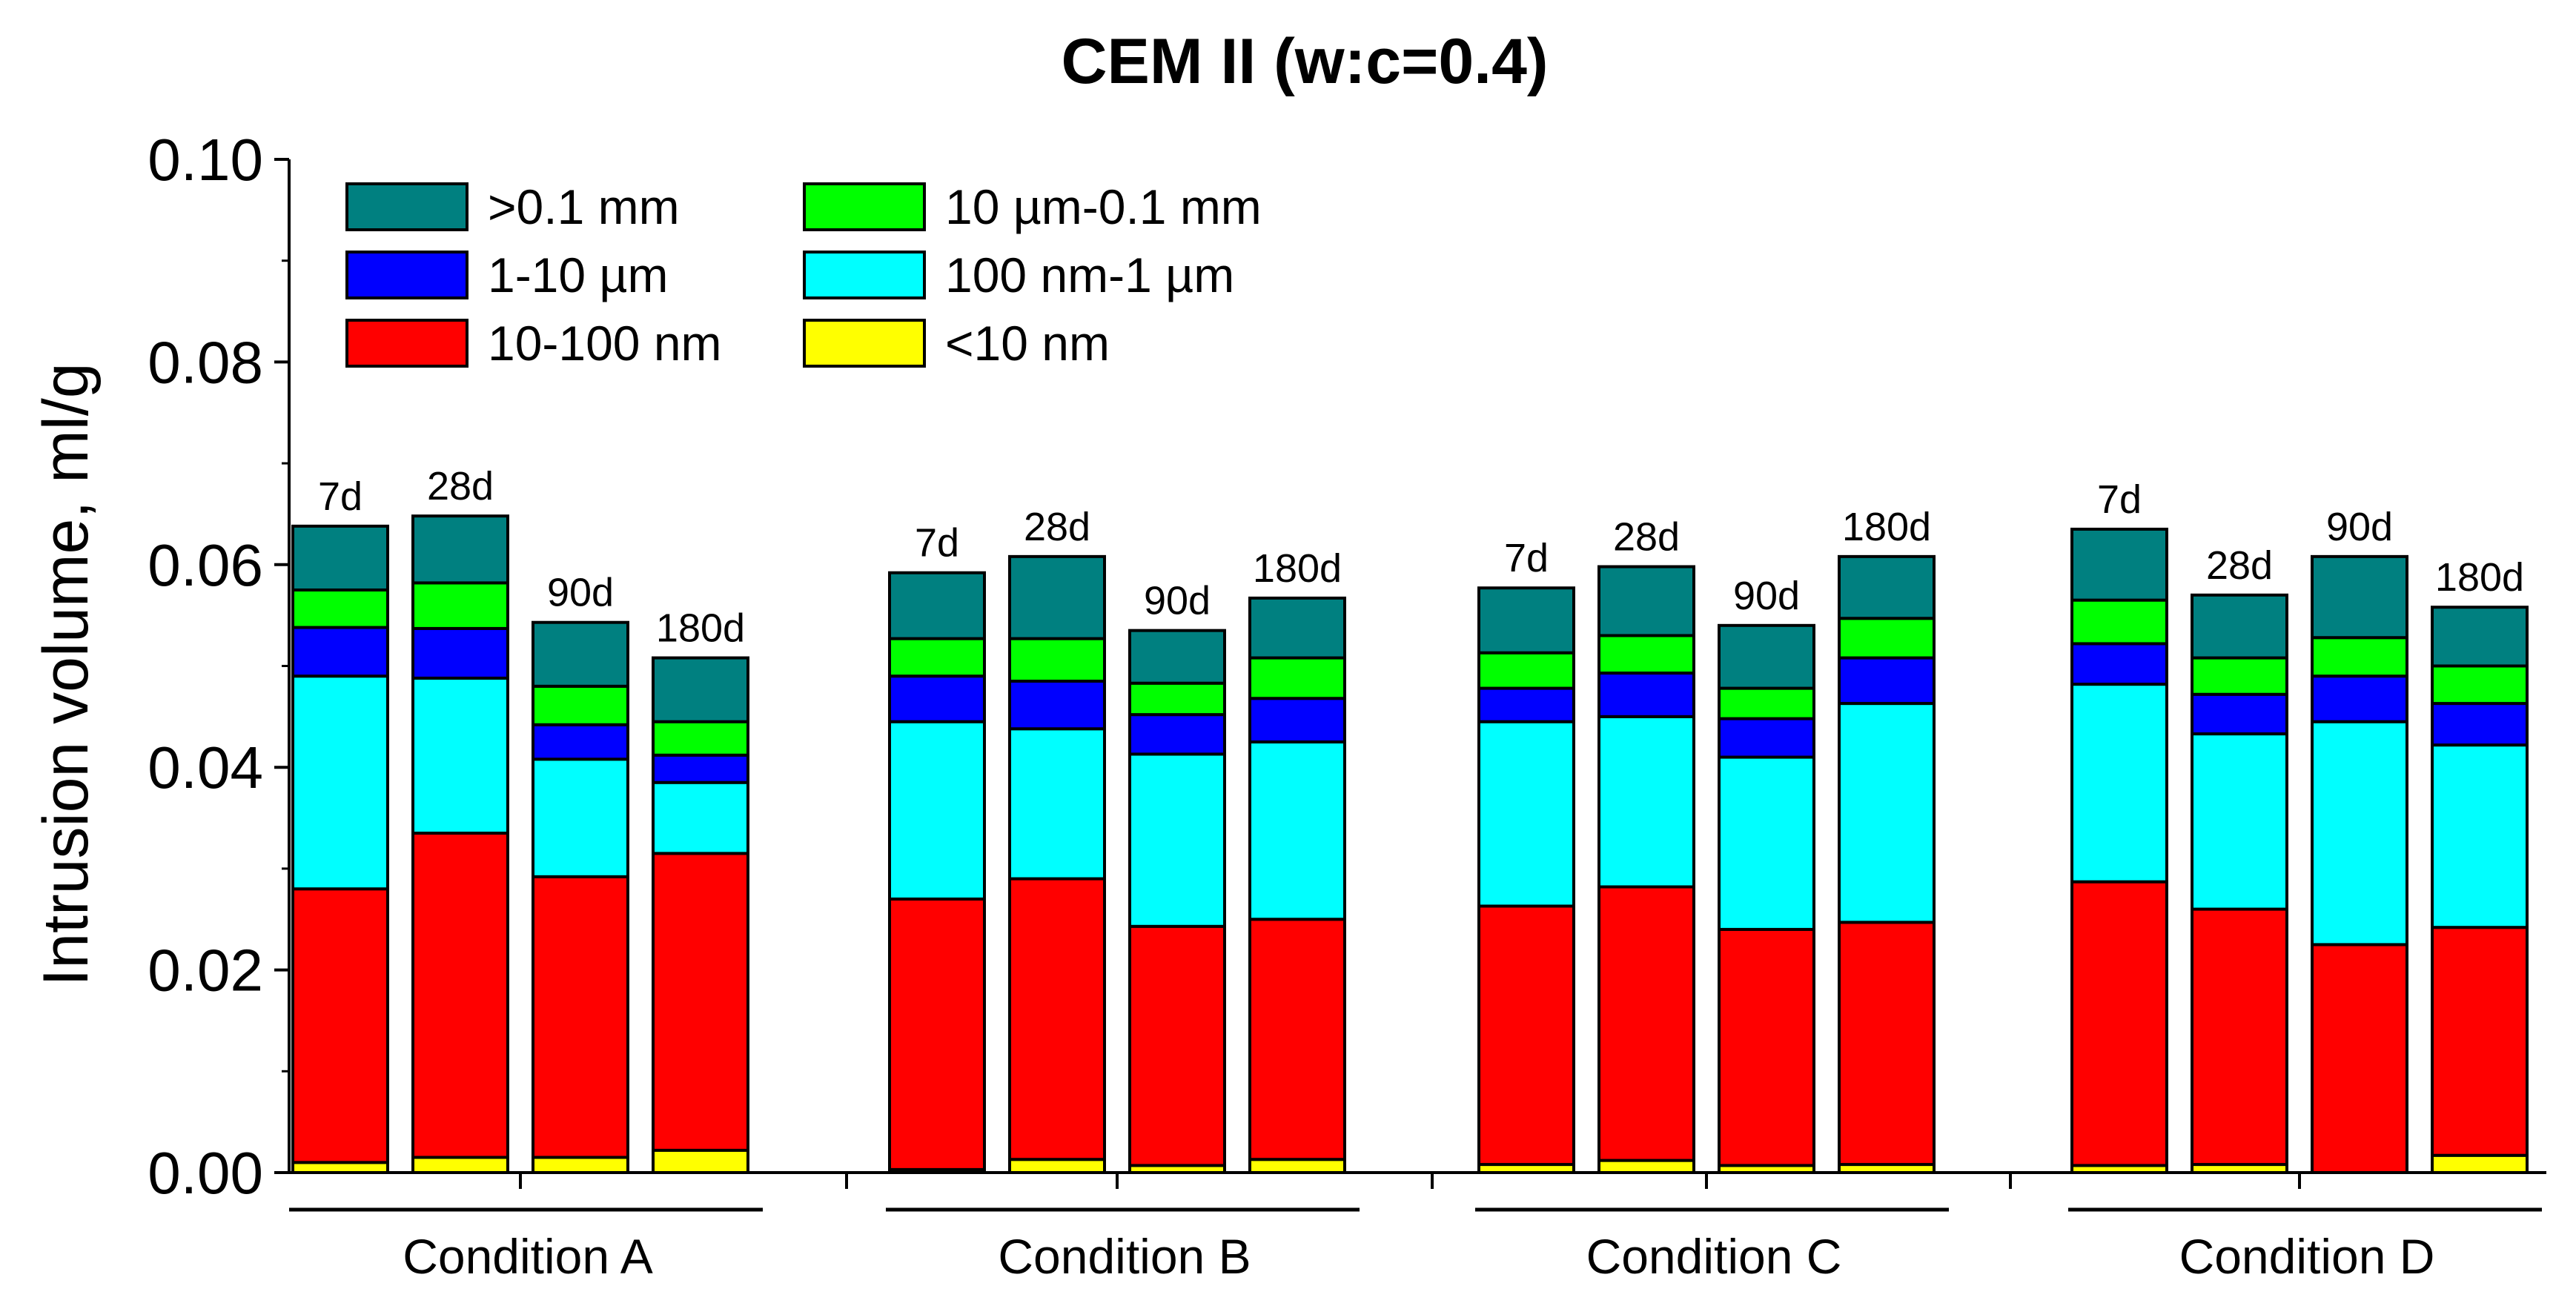 This screenshot has height=1306, width=2576. Describe the element at coordinates (1027, 343) in the screenshot. I see `legend-label-lt10nm: <10 nm` at that location.